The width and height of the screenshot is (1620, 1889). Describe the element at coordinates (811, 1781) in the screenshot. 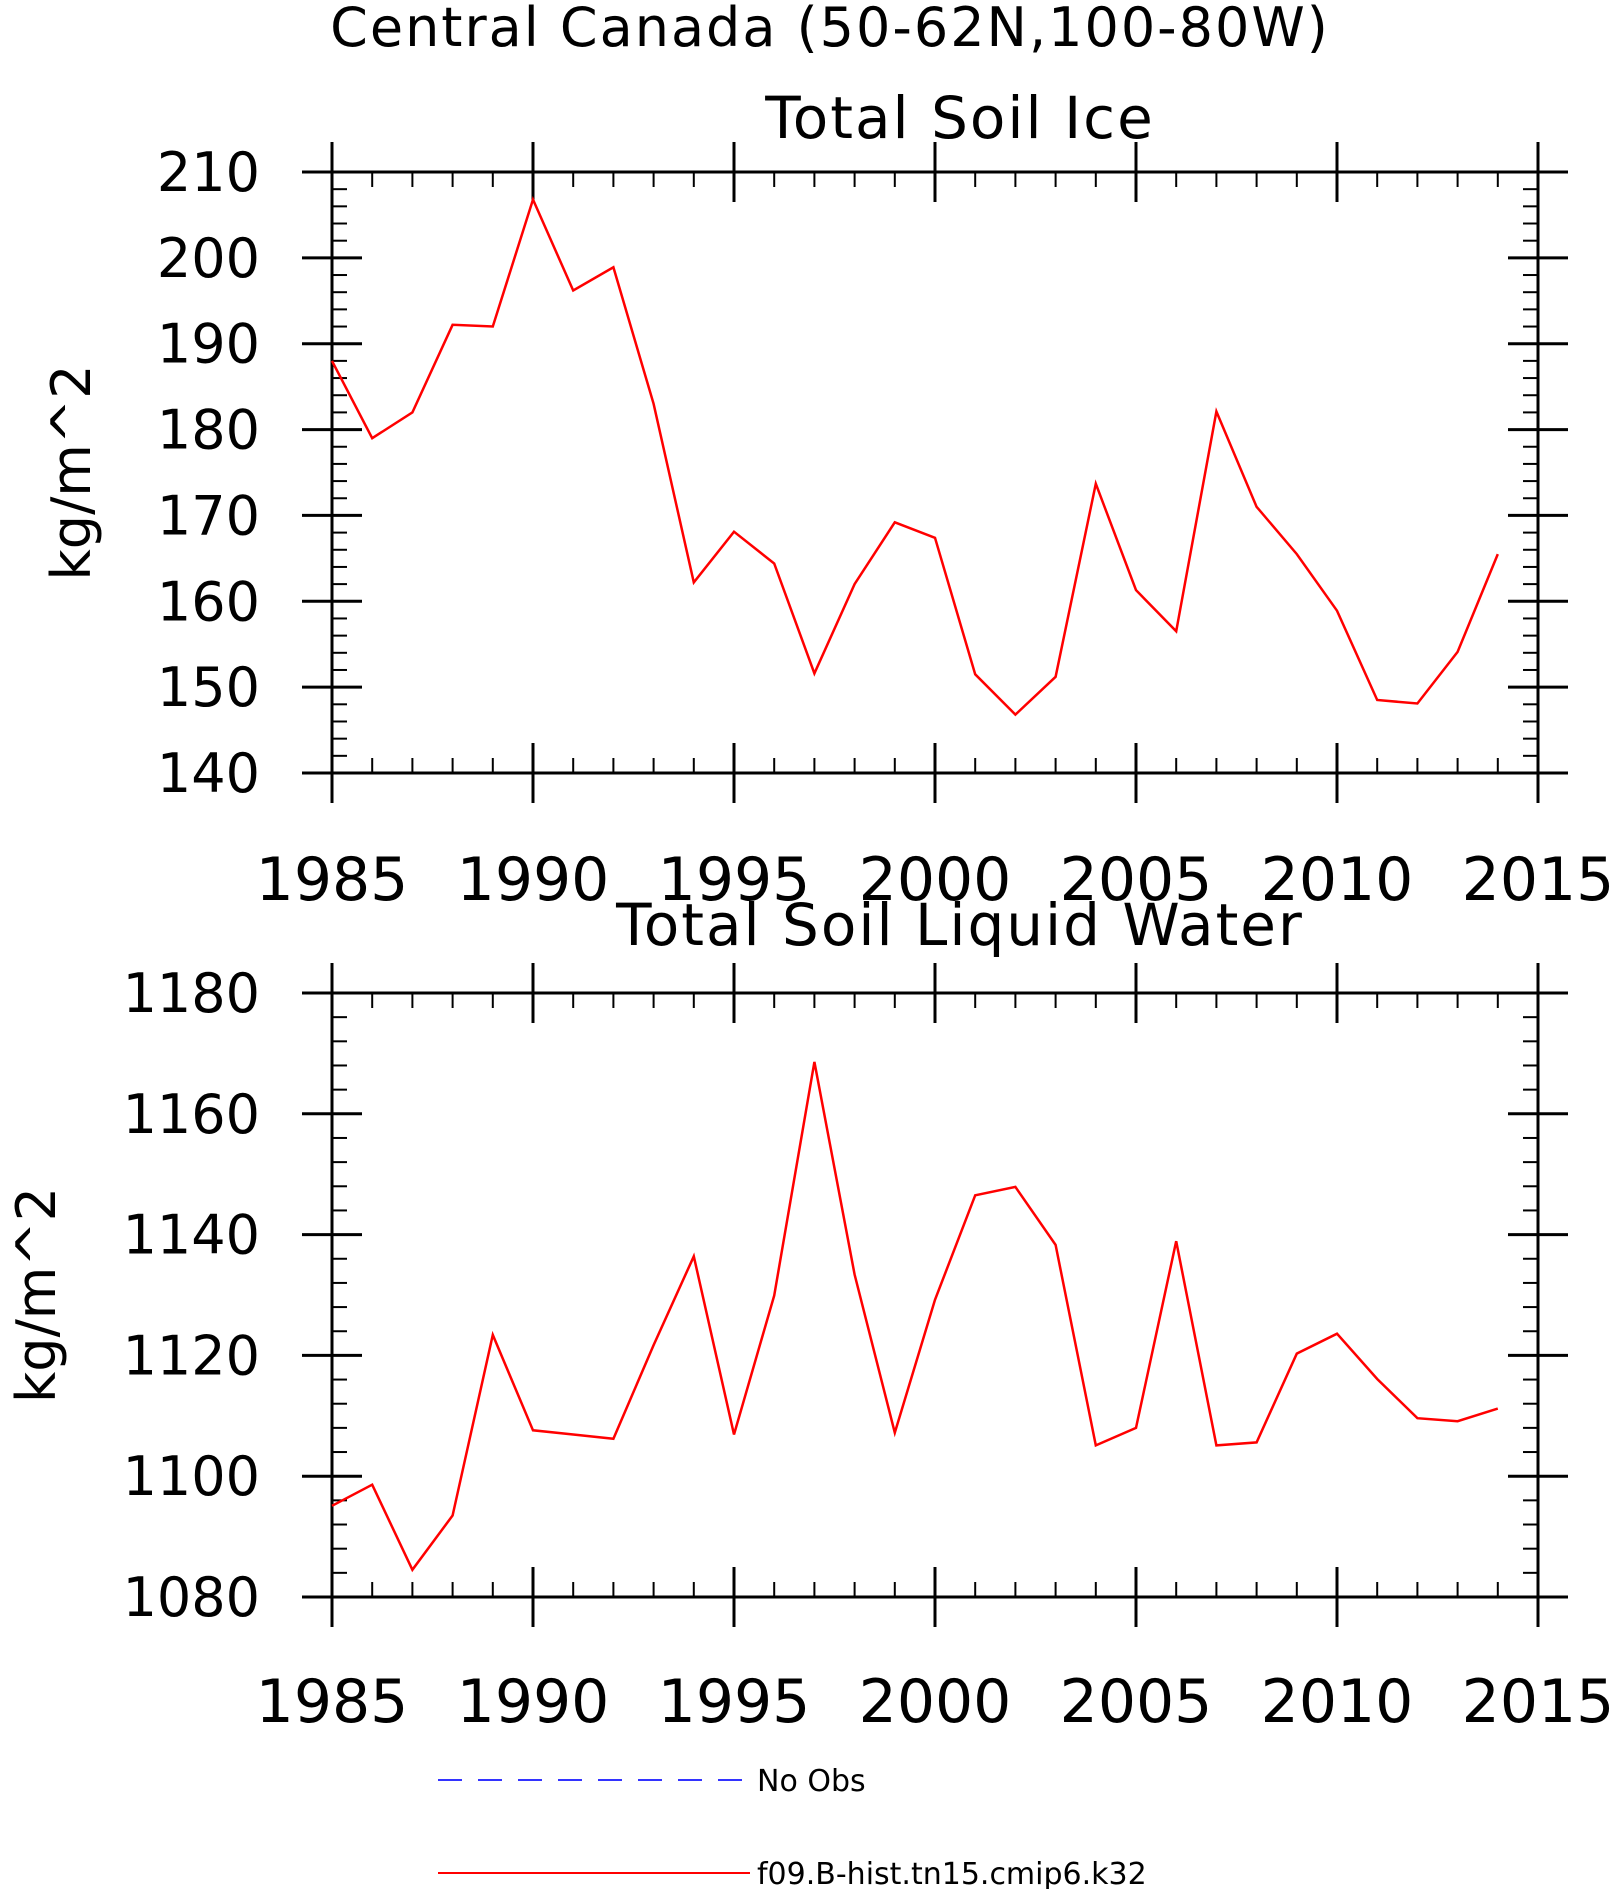

I see `legend-label-no-obs: No Obs` at that location.